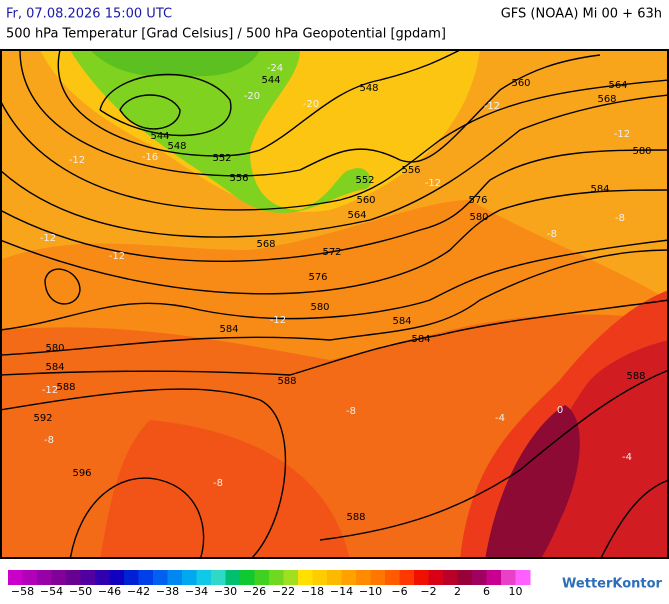 The image size is (669, 604). I want to click on isotherm-label: -24, so click(275, 68).